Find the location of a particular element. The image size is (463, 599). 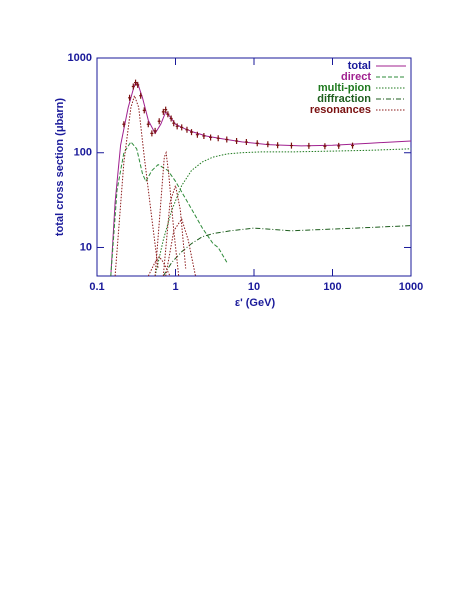

x-tick-label: 1 is located at coordinates (175, 287).